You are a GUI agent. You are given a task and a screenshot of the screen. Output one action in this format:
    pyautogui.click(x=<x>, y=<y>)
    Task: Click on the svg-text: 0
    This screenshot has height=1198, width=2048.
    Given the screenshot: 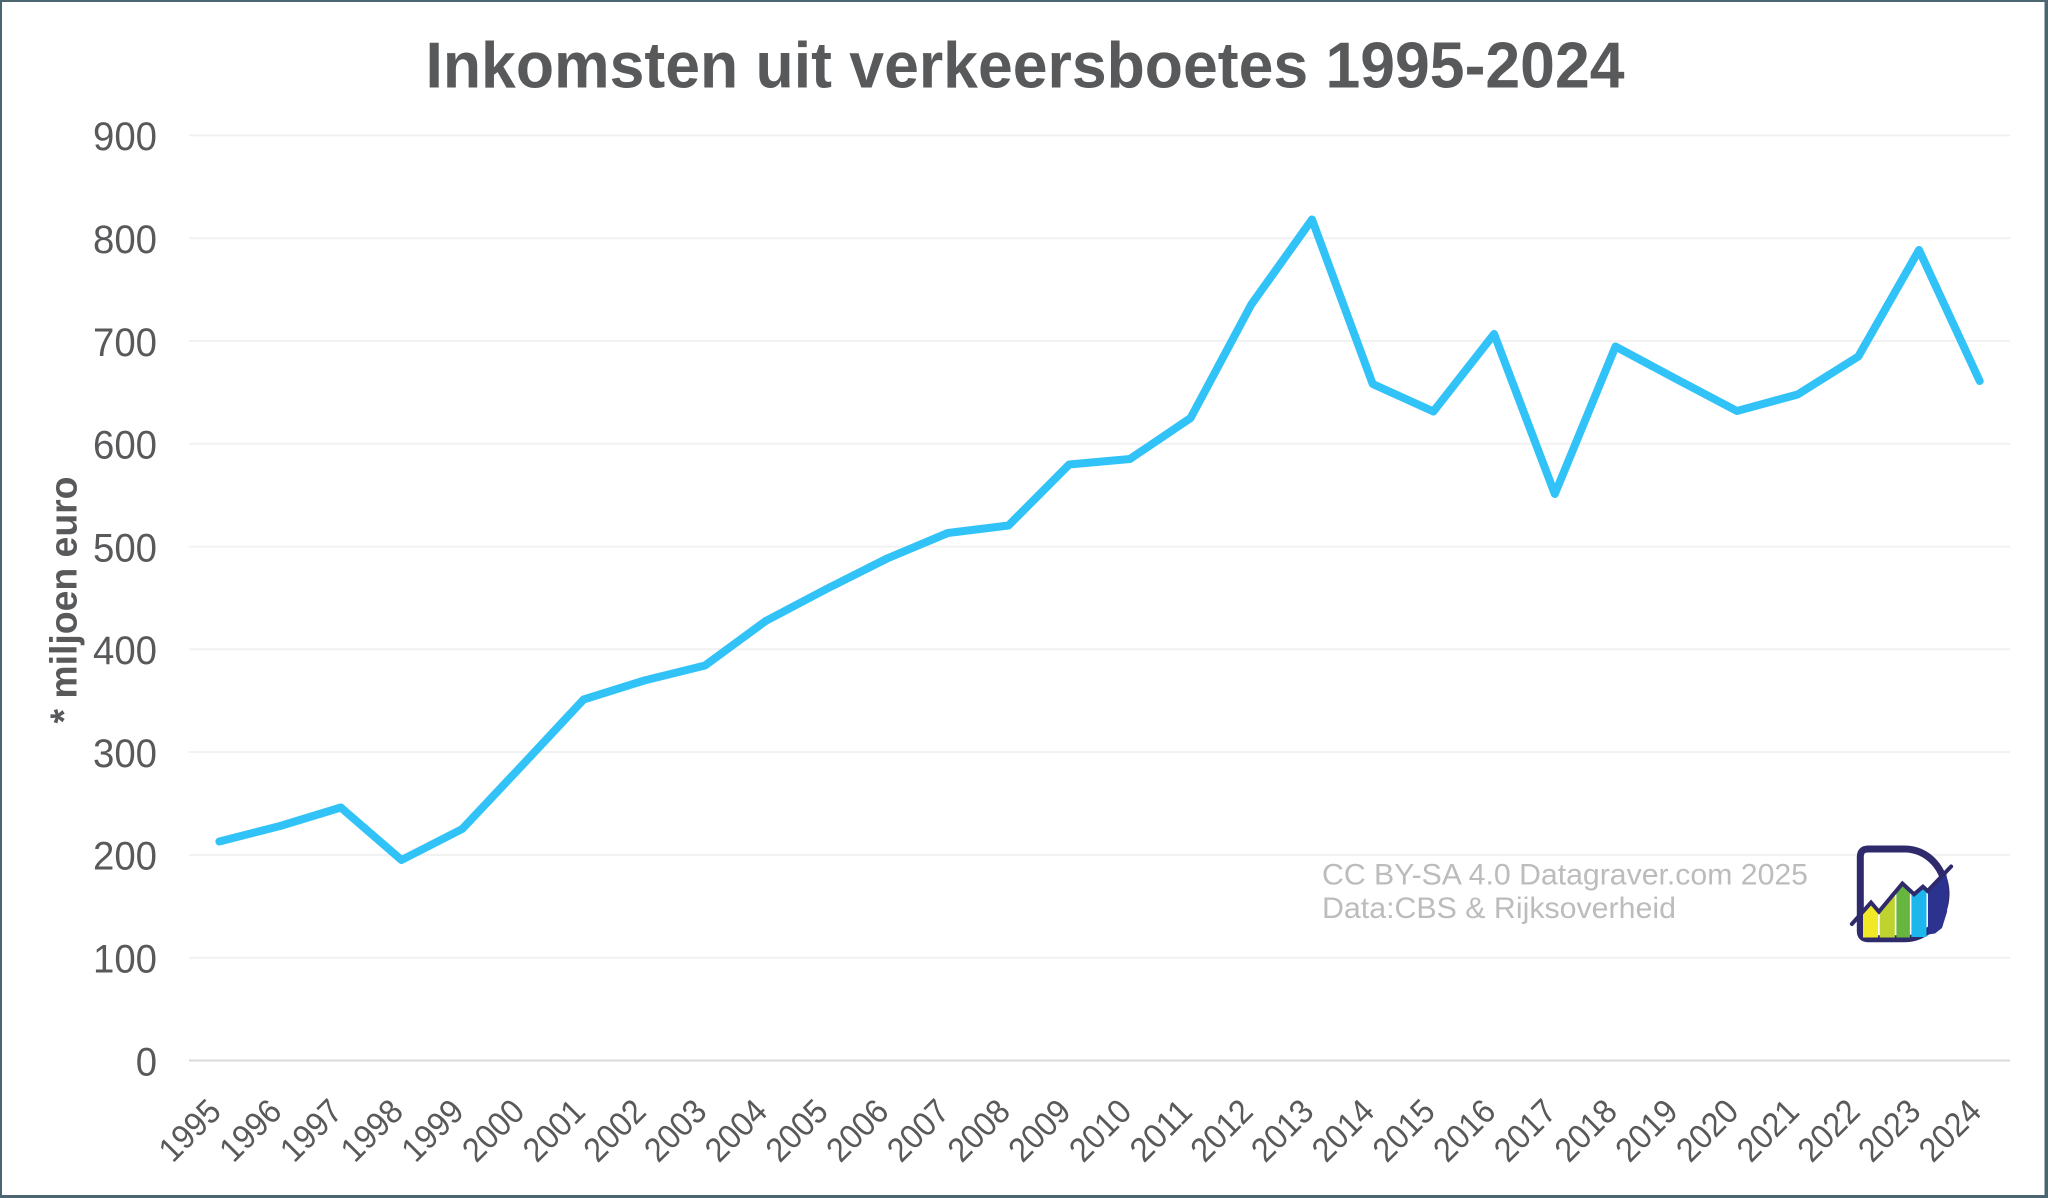 What is the action you would take?
    pyautogui.click(x=146, y=1062)
    